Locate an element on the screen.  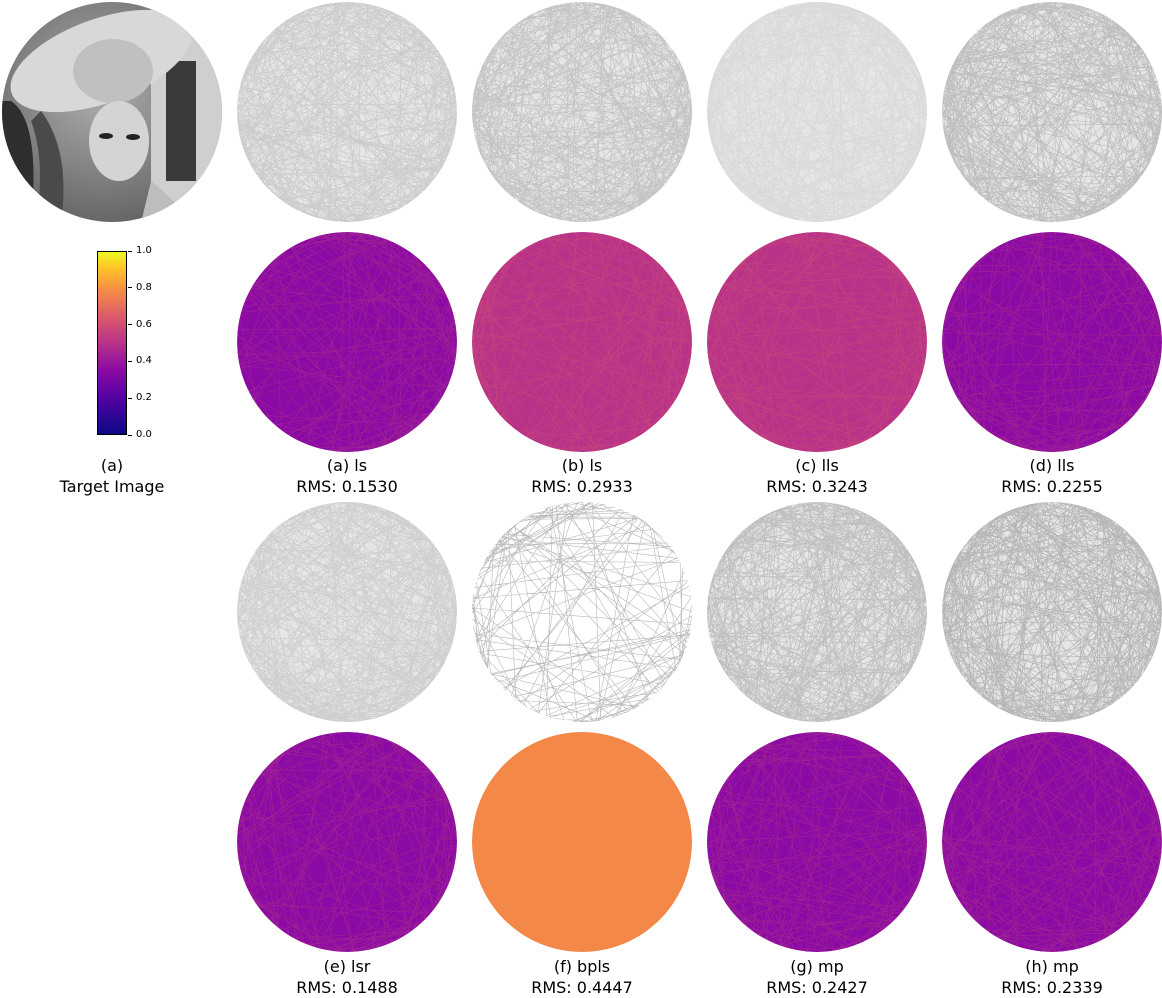
panel-label: (d) lls is located at coordinates (1052, 465).